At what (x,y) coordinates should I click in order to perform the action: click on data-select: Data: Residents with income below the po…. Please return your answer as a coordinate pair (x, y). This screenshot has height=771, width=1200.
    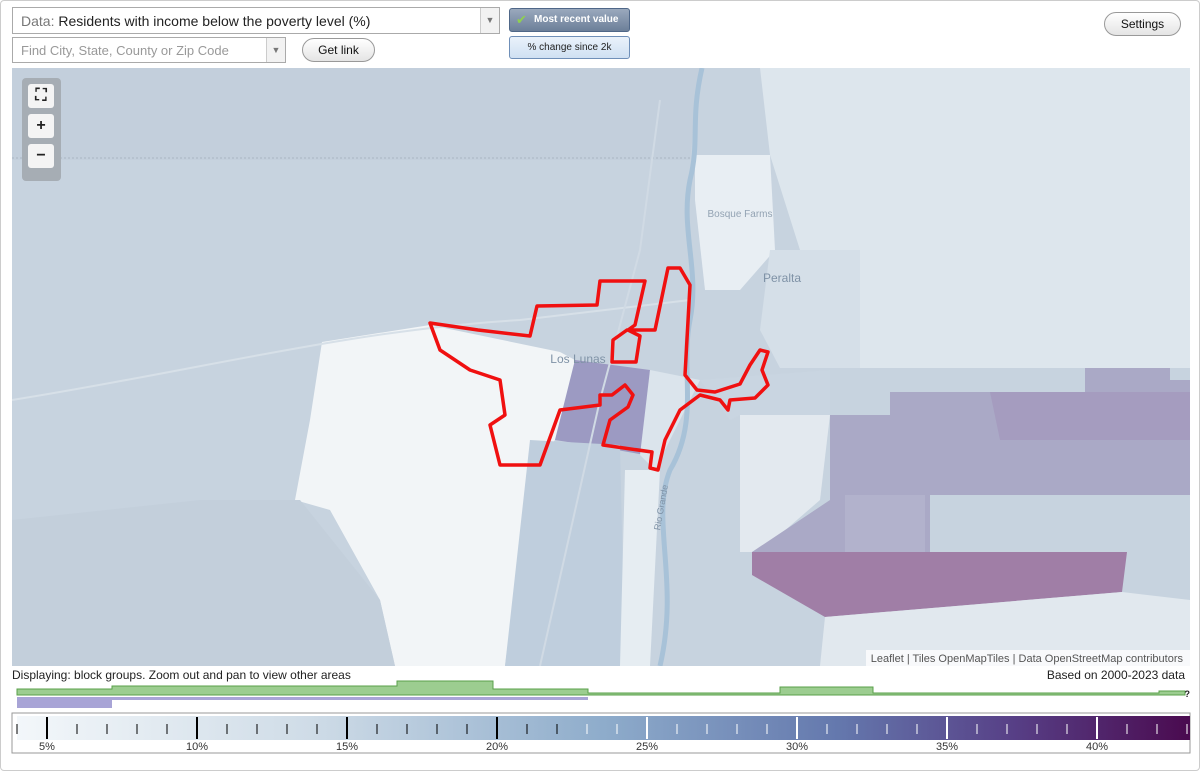
    Looking at the image, I should click on (256, 20).